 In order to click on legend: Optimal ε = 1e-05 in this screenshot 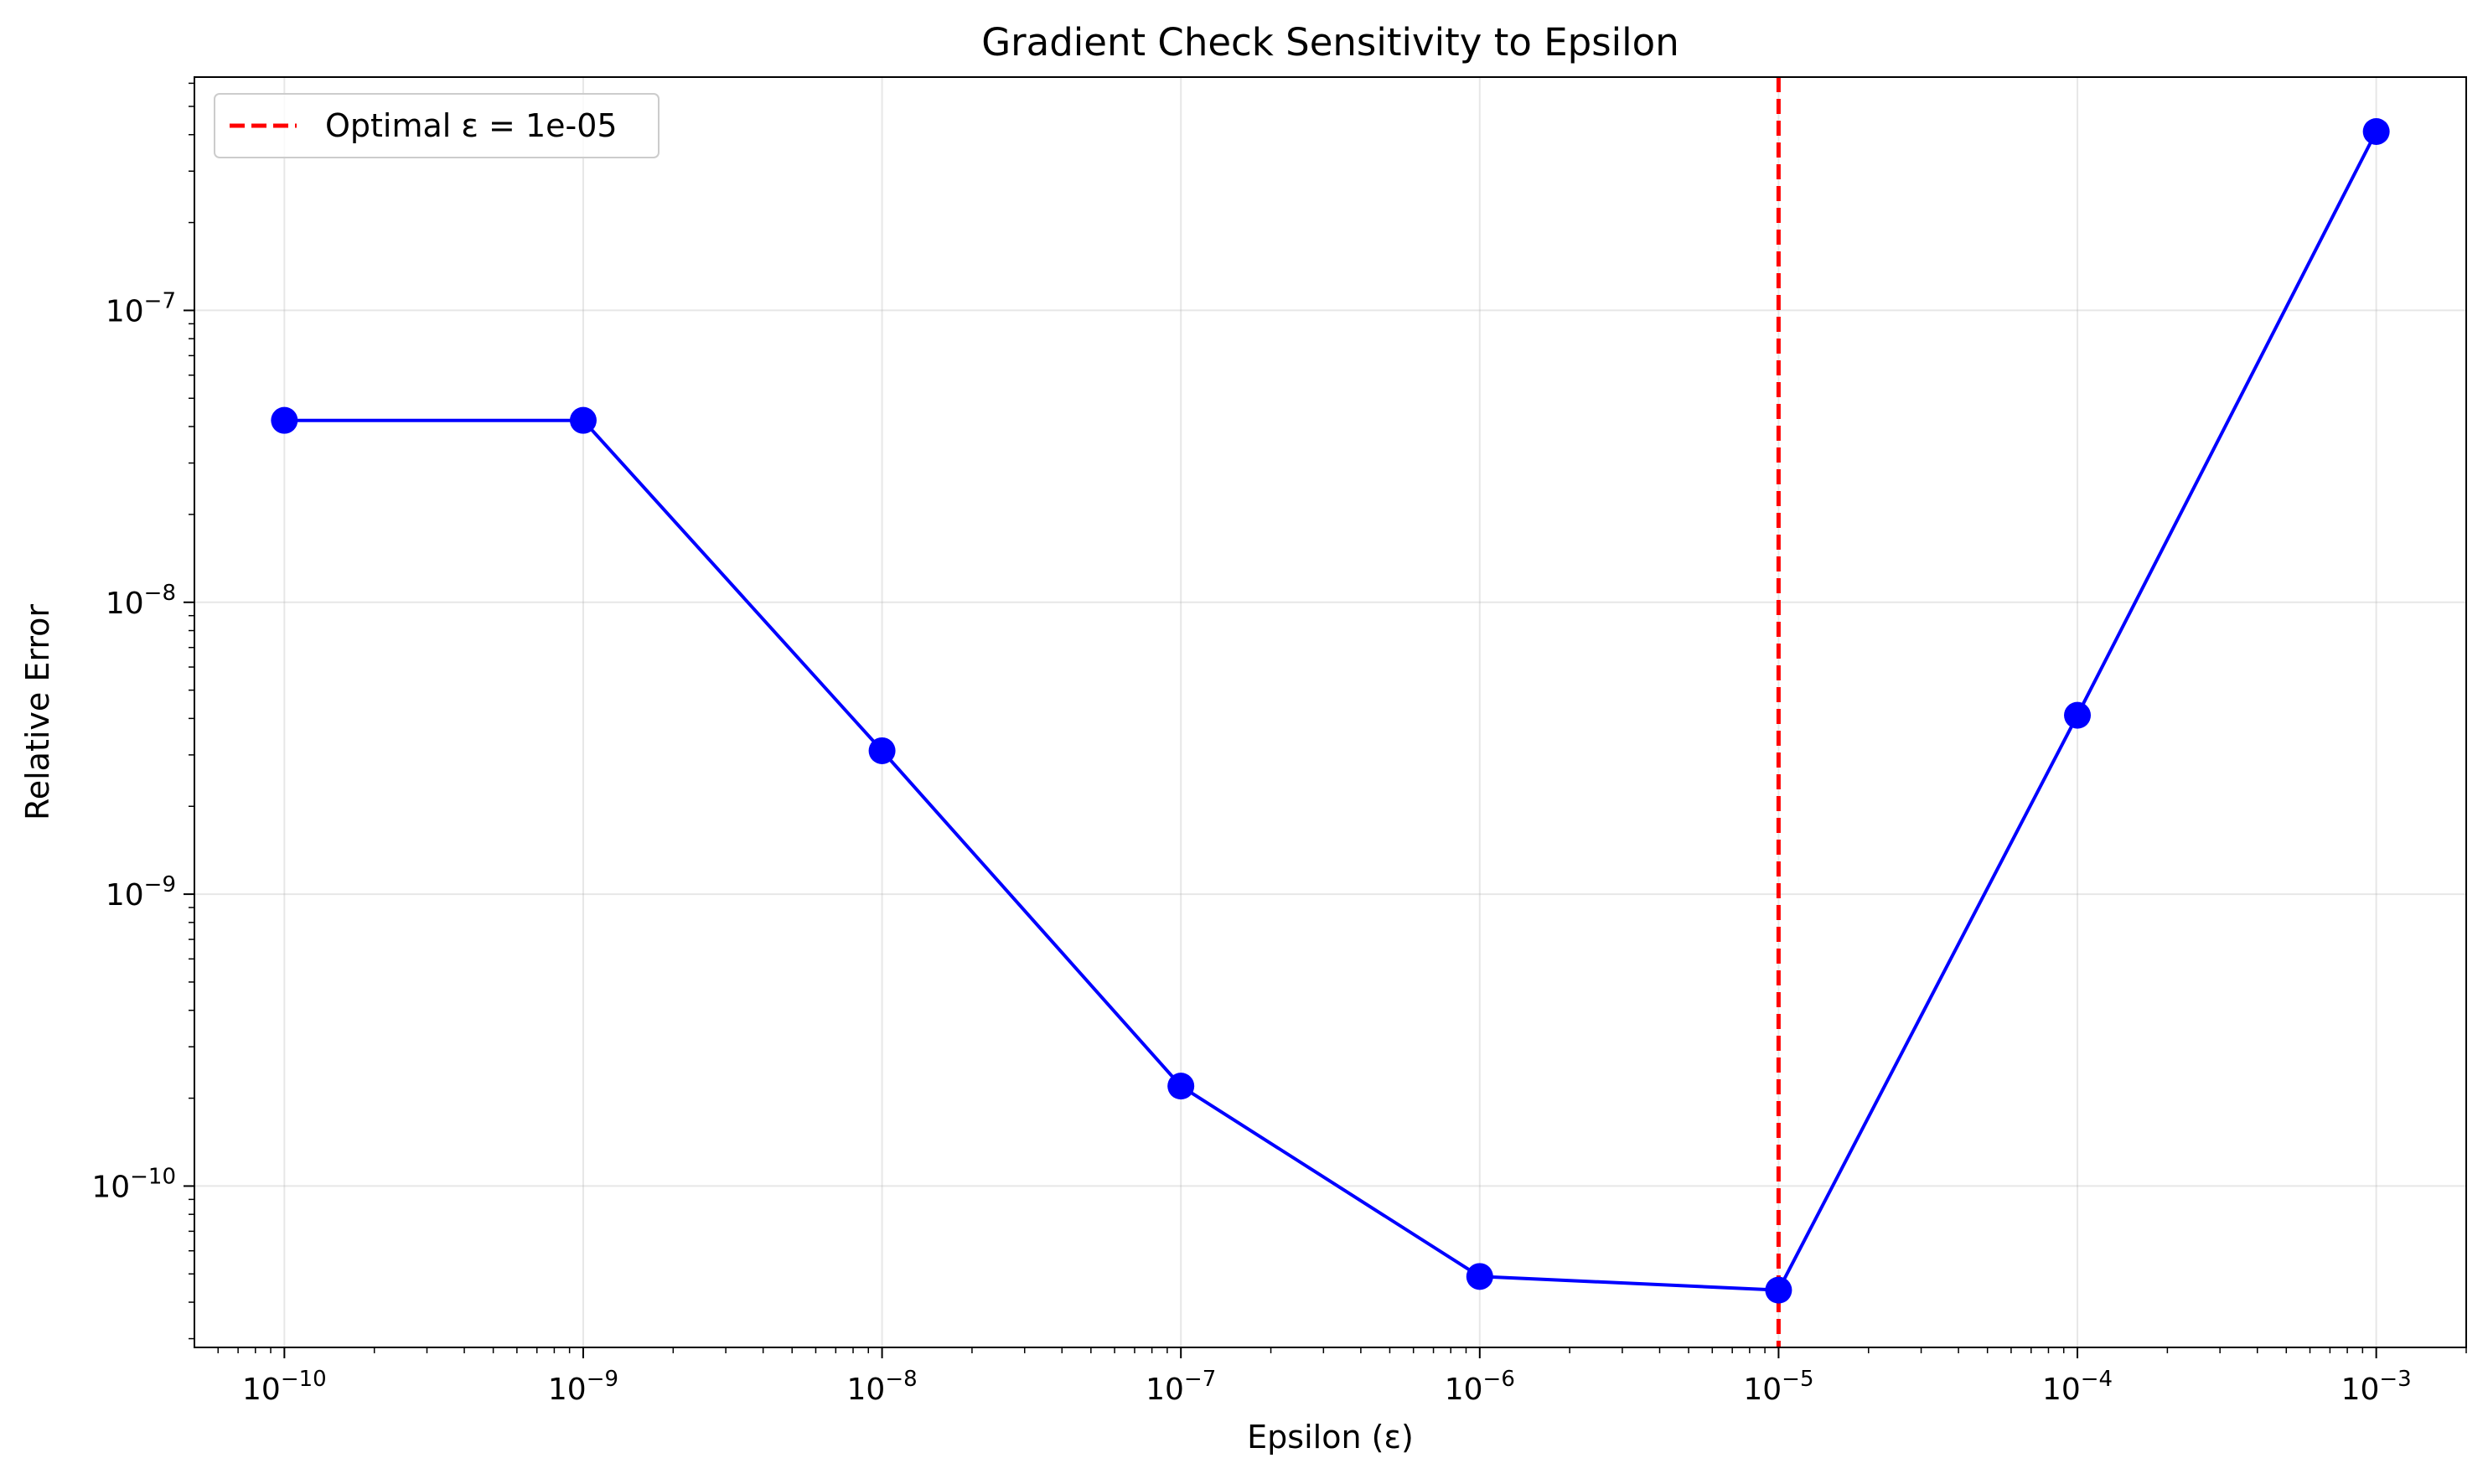, I will do `click(437, 125)`.